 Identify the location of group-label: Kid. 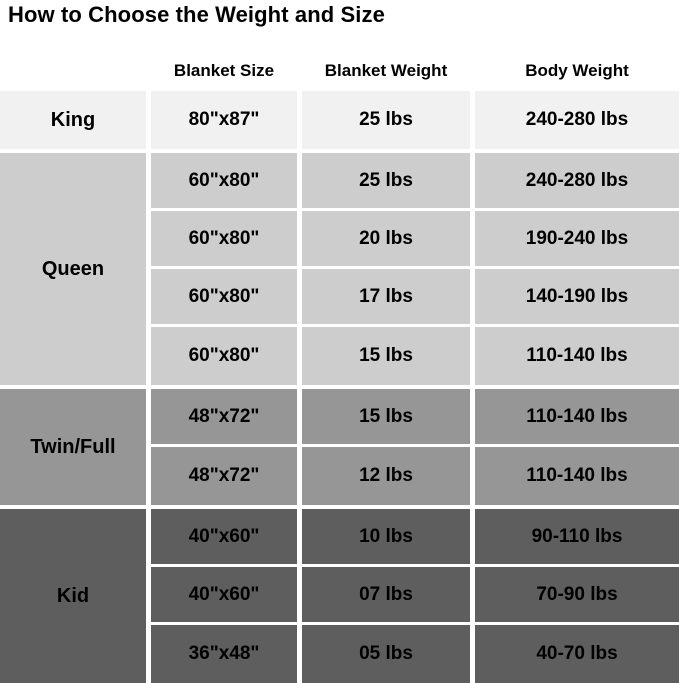
(73, 596).